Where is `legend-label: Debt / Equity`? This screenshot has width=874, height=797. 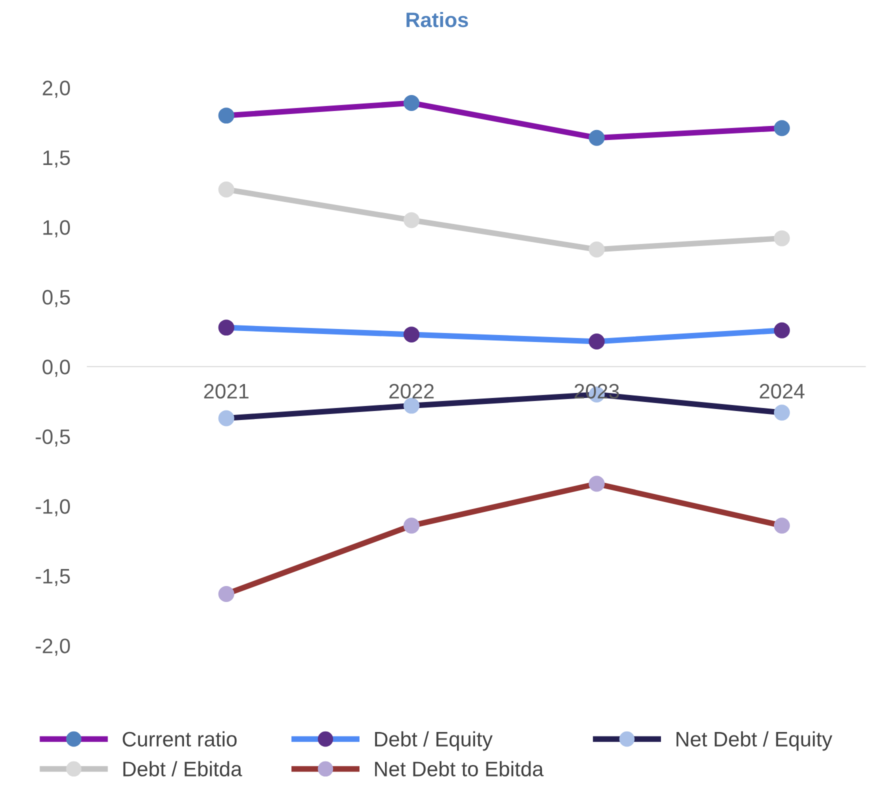 legend-label: Debt / Equity is located at coordinates (434, 741).